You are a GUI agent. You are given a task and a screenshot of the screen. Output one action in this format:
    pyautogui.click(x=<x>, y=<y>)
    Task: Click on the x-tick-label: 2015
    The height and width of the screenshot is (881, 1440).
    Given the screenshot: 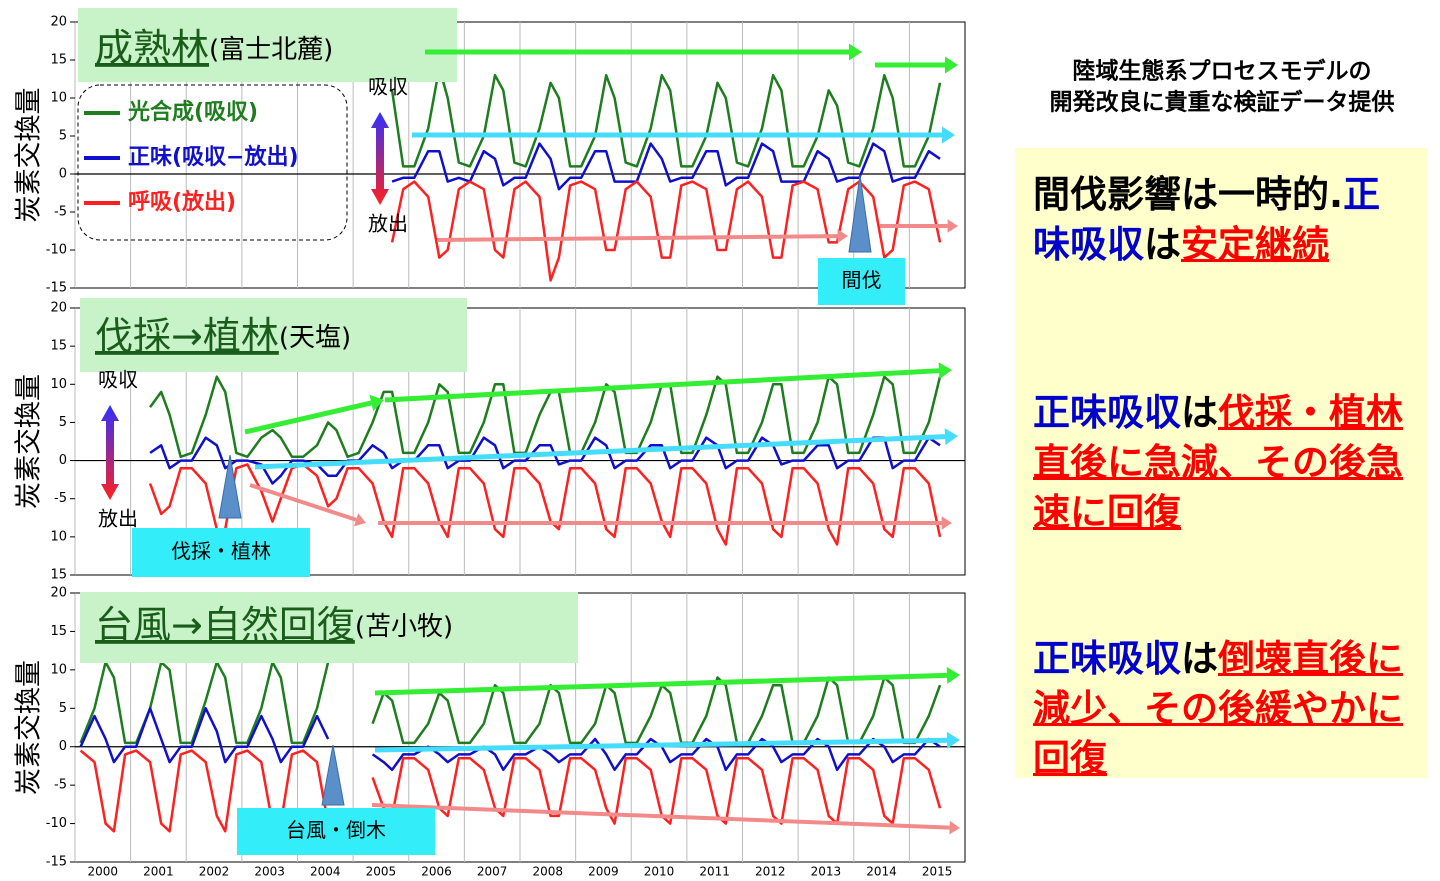 What is the action you would take?
    pyautogui.click(x=937, y=872)
    